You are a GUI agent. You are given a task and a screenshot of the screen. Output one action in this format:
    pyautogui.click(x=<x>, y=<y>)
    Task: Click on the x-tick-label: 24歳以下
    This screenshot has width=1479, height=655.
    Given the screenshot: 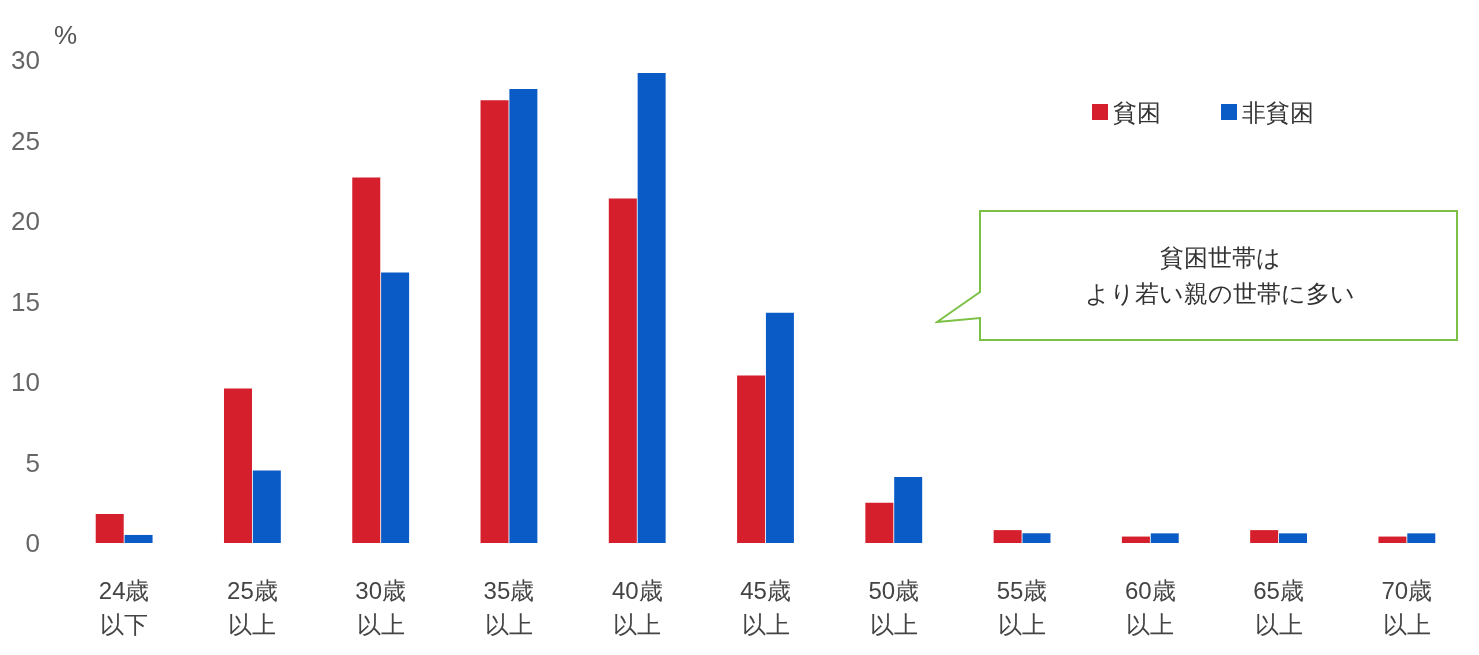 What is the action you would take?
    pyautogui.click(x=124, y=607)
    